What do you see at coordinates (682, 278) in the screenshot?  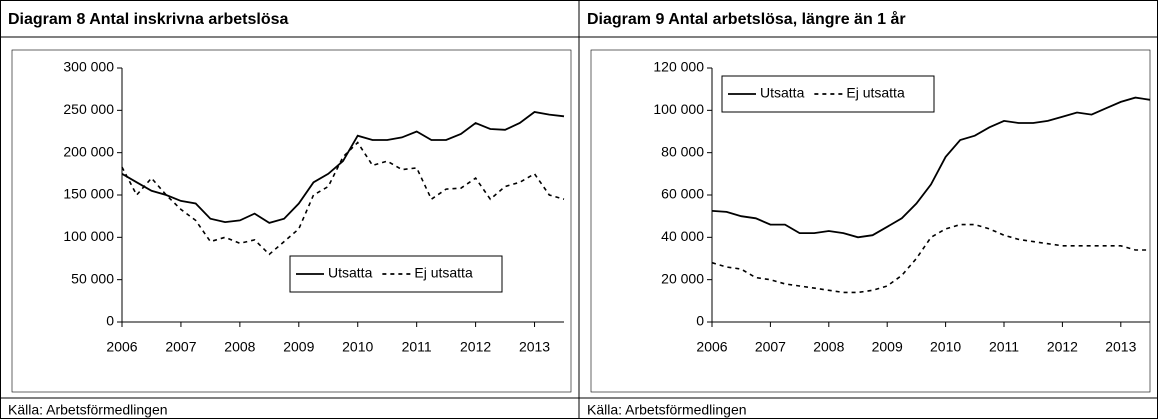 I see `y-tick-label: 20 000` at bounding box center [682, 278].